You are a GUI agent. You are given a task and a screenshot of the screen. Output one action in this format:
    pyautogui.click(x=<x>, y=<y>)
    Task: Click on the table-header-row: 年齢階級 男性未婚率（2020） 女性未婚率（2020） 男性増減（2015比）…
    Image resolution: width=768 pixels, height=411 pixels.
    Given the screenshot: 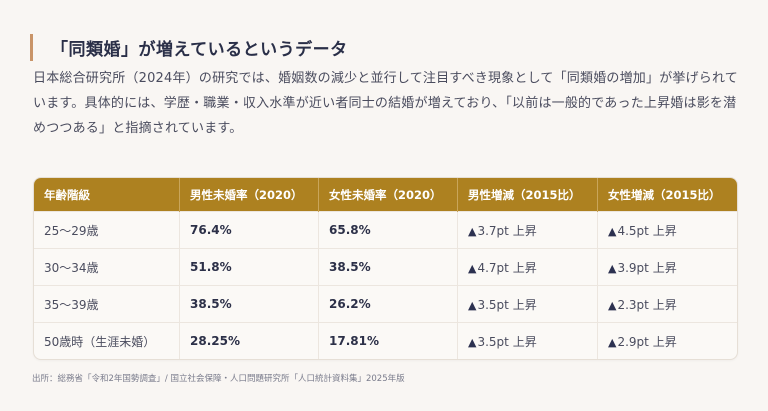 What is the action you would take?
    pyautogui.click(x=385, y=195)
    